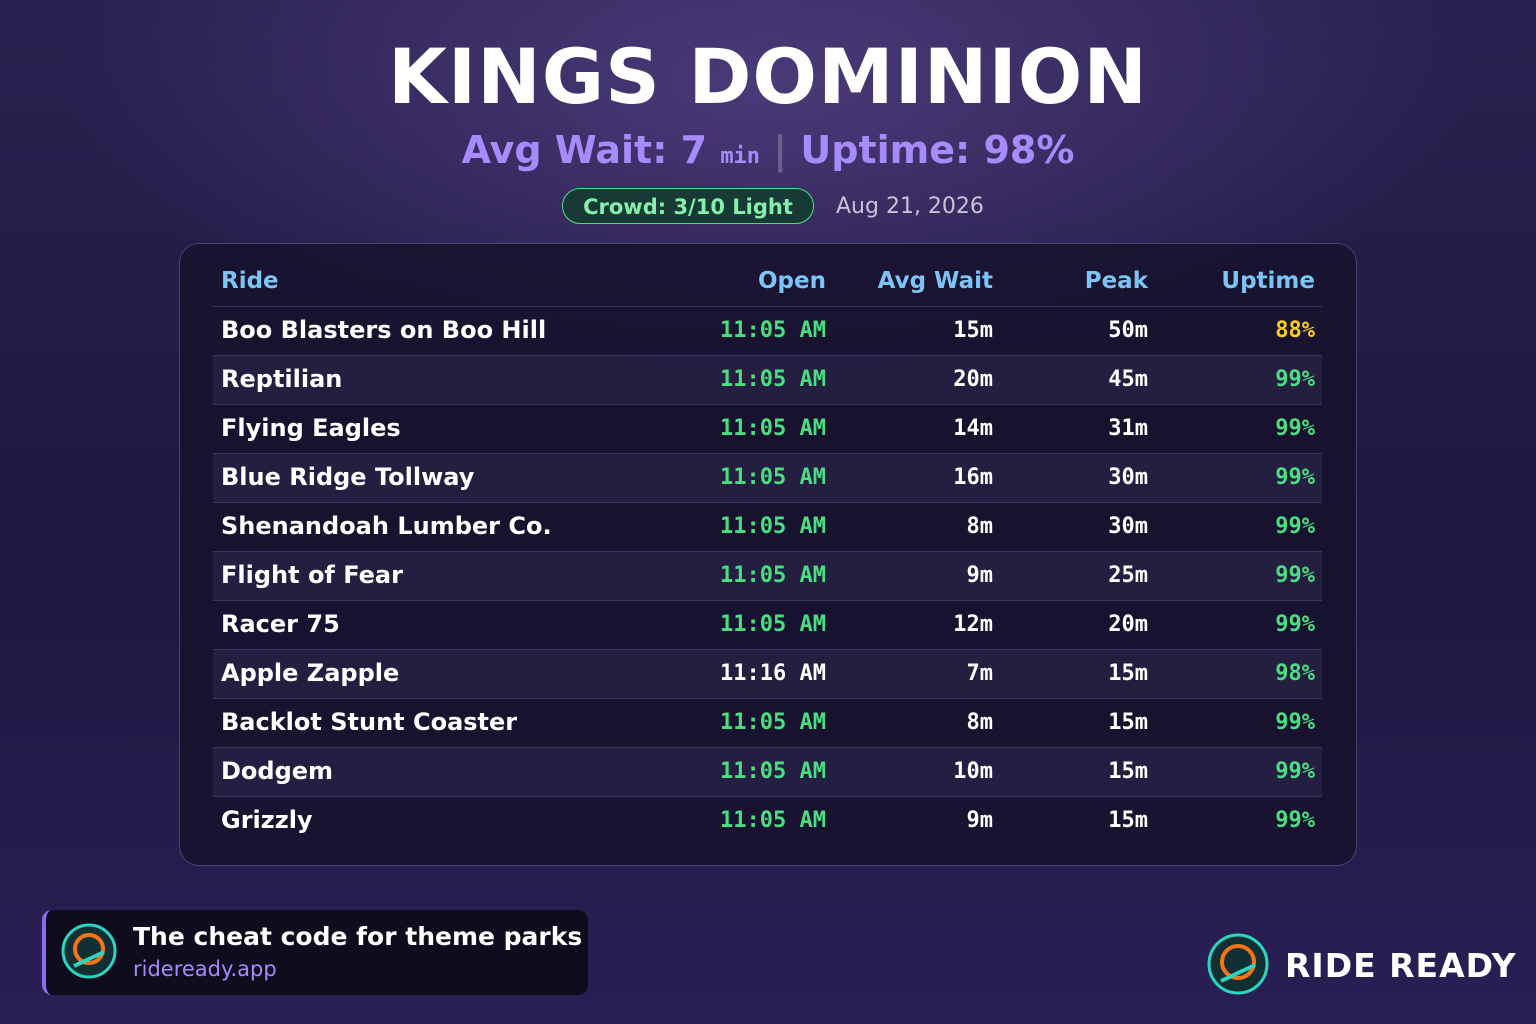  I want to click on column-header: Avg Wait, so click(935, 281).